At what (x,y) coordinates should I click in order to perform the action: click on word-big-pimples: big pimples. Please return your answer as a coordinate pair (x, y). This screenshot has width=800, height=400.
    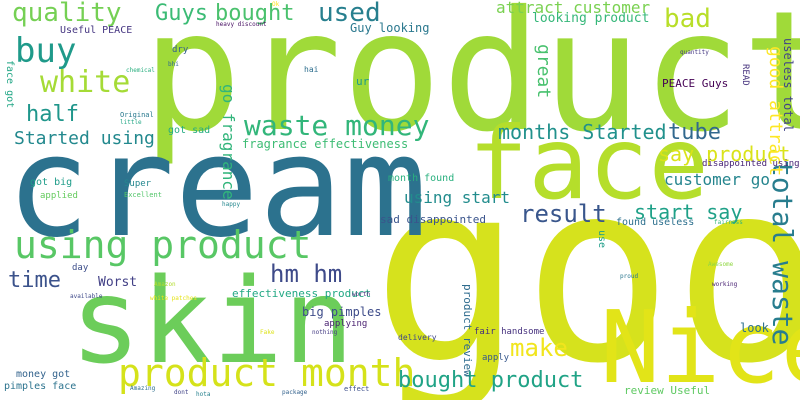
    Looking at the image, I should click on (342, 312).